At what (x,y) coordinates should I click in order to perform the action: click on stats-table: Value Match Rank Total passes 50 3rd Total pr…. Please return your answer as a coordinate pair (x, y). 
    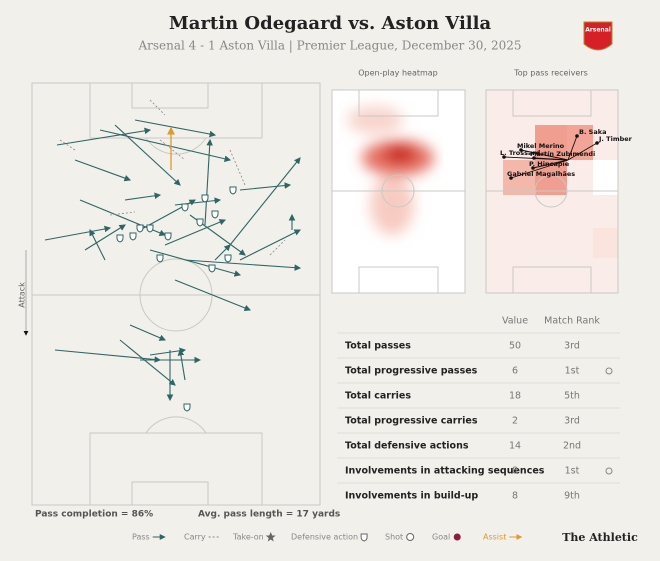
    Looking at the image, I should click on (478, 409).